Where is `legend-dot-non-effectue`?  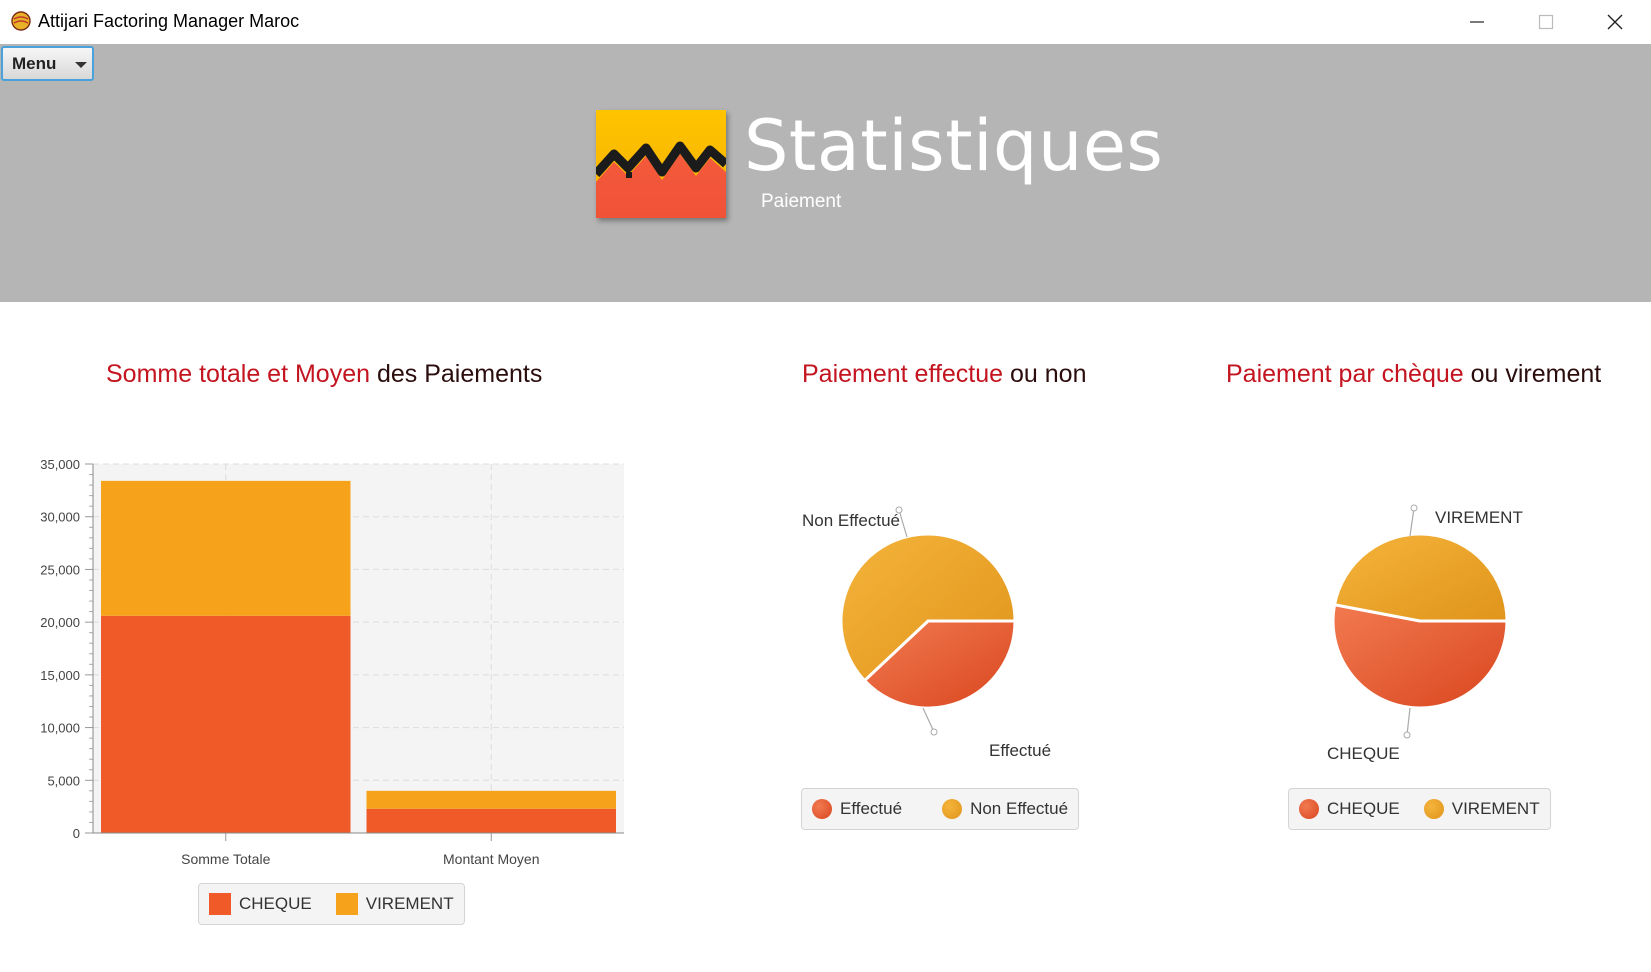
legend-dot-non-effectue is located at coordinates (952, 809).